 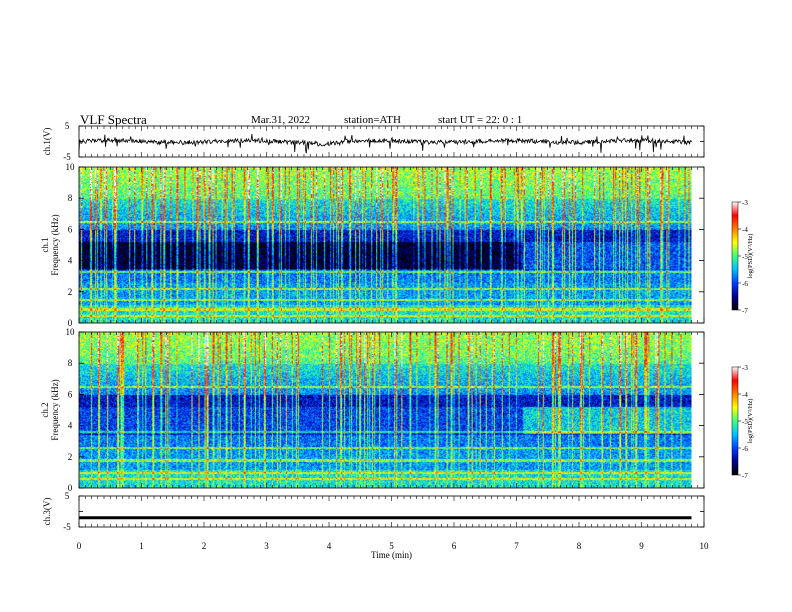 What do you see at coordinates (141, 546) in the screenshot?
I see `x-tick-label: 1` at bounding box center [141, 546].